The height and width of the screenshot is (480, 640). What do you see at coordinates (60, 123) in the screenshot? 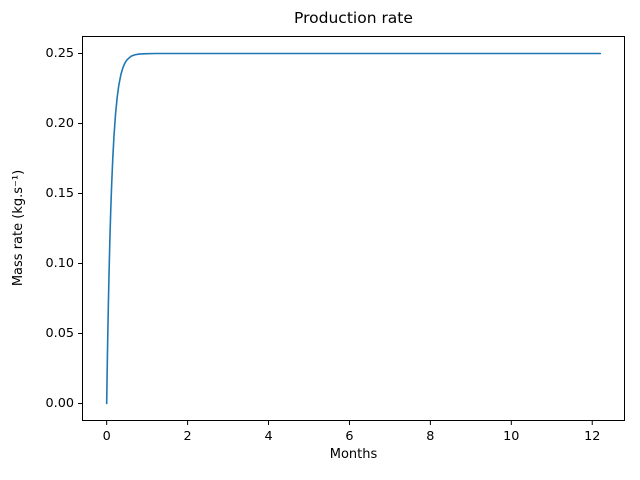
I see `y-tick-label: 0.20` at bounding box center [60, 123].